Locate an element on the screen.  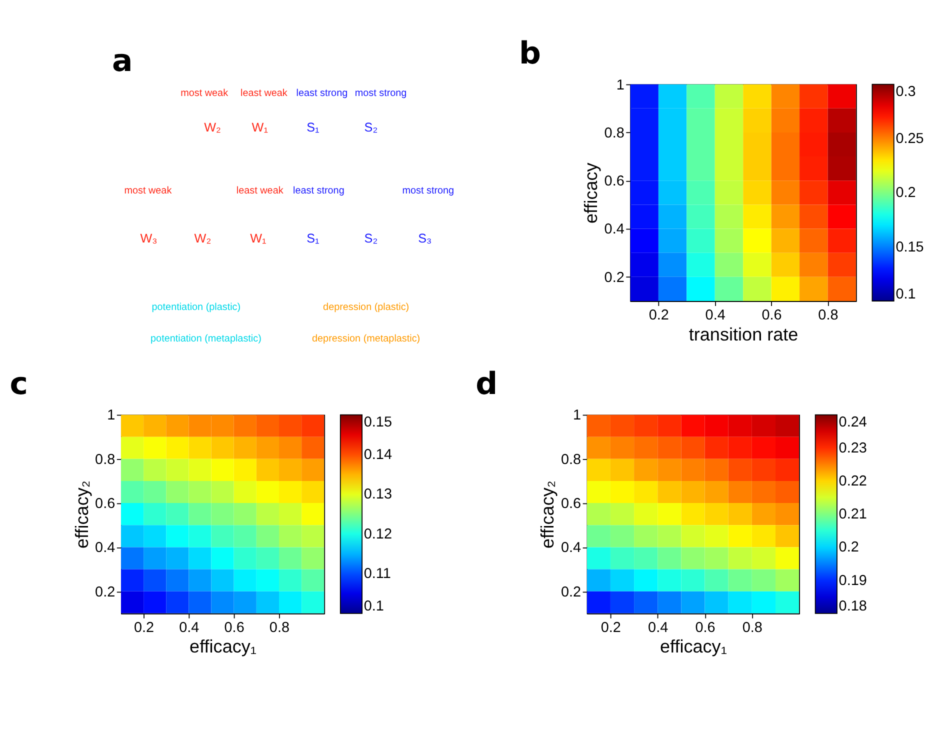
text: S₃ is located at coordinates (425, 238).